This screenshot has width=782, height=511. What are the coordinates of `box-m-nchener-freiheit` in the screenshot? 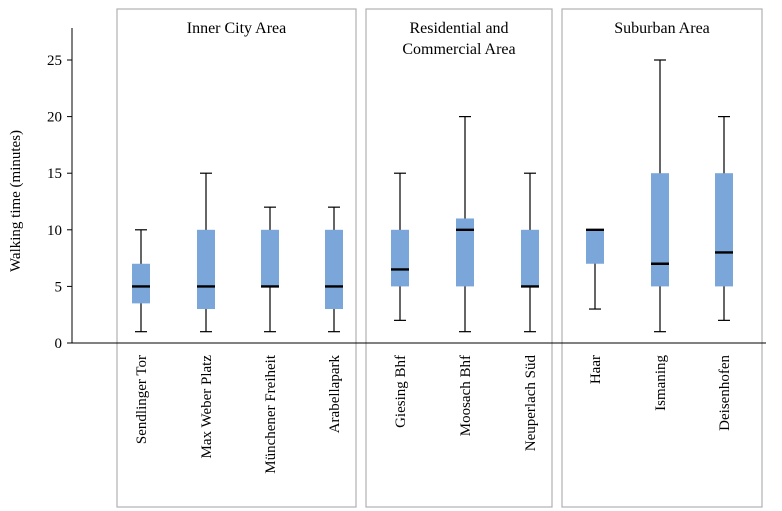 It's located at (270, 269).